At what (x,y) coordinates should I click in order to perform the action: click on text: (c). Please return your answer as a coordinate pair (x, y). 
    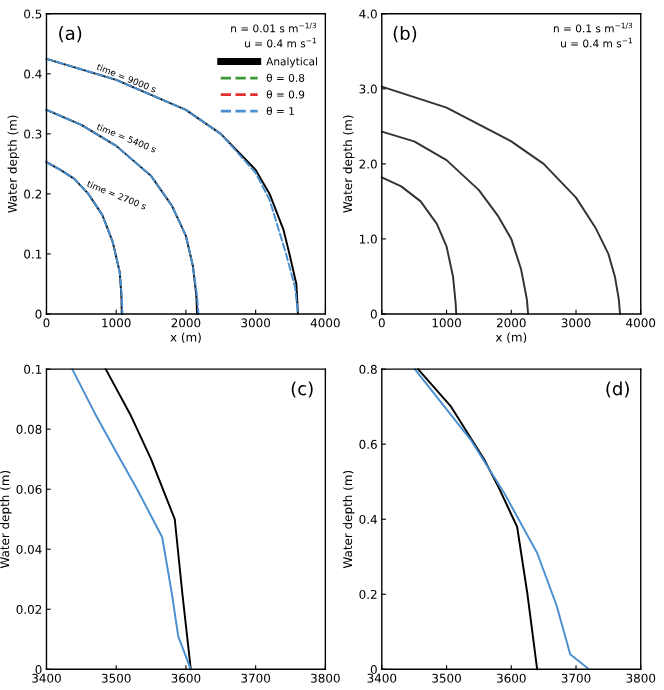
    Looking at the image, I should click on (302, 389).